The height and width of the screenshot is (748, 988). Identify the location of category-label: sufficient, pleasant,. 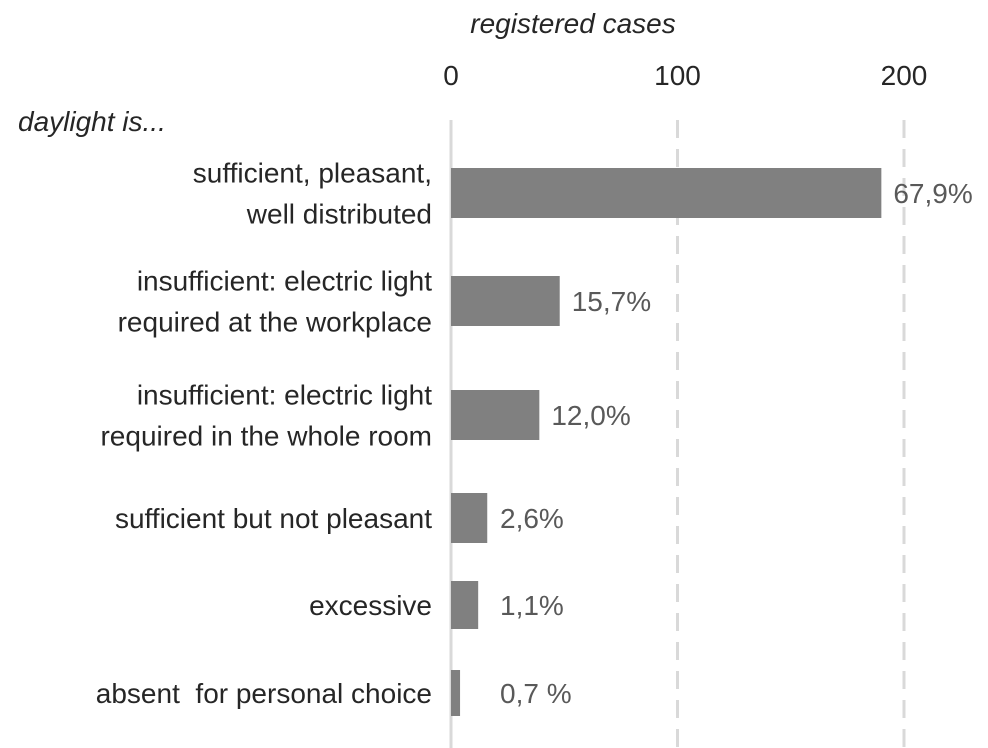
(312, 173).